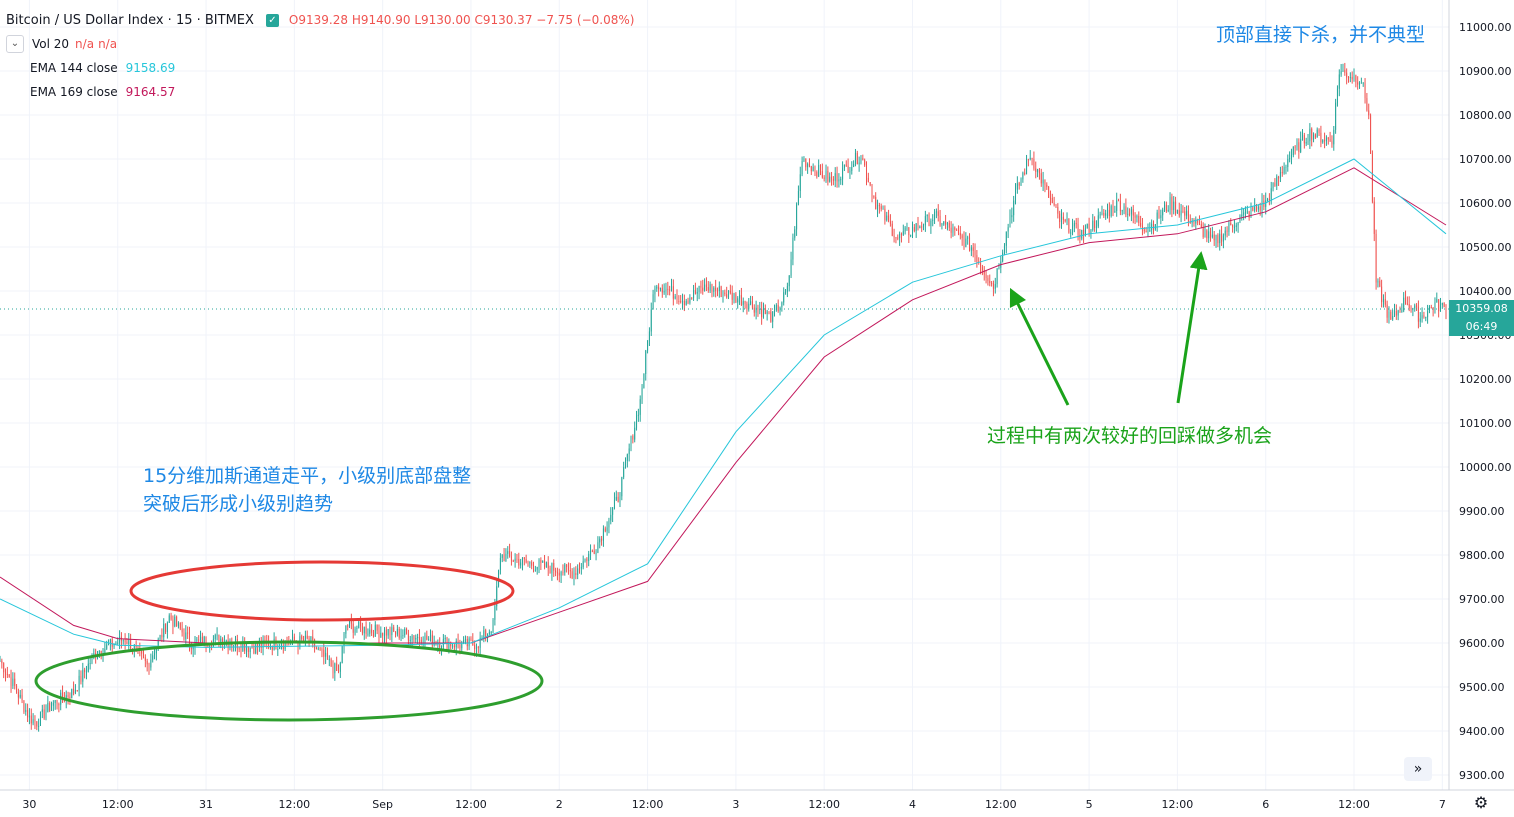 This screenshot has height=817, width=1514. What do you see at coordinates (1089, 804) in the screenshot?
I see `time-tick-label: 5` at bounding box center [1089, 804].